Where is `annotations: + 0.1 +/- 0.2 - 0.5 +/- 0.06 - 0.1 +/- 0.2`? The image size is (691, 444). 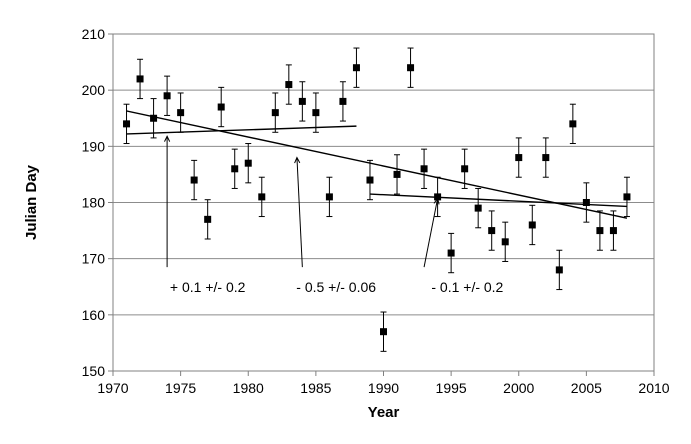
annotations: + 0.1 +/- 0.2 - 0.5 +/- 0.06 - 0.1 +/- 0.2 is located at coordinates (337, 287).